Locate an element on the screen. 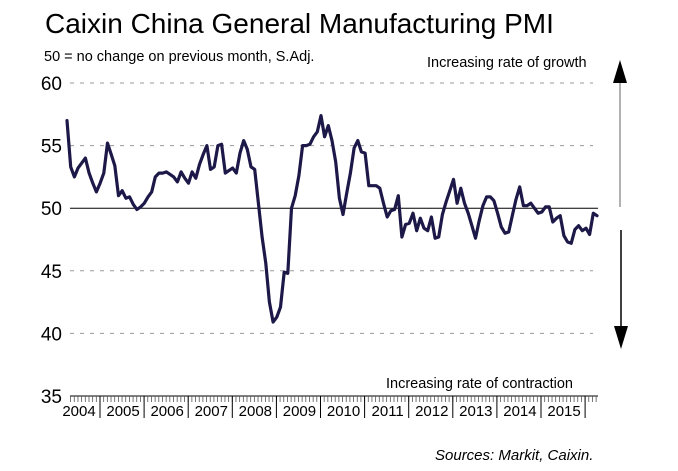 Image resolution: width=678 pixels, height=471 pixels. x-tick-label: 2011 is located at coordinates (388, 411).